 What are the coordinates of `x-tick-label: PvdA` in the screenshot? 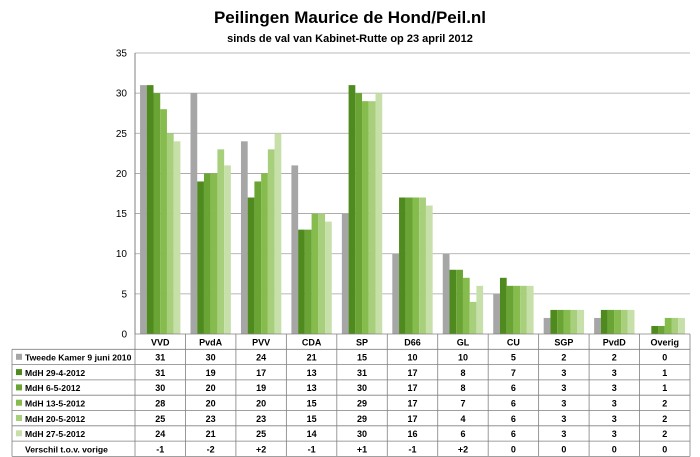 It's located at (211, 342).